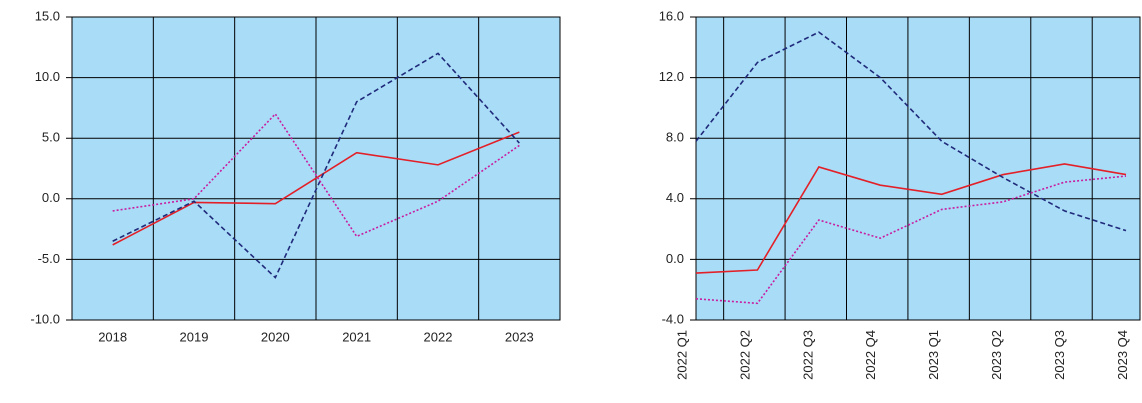 The width and height of the screenshot is (1142, 403). What do you see at coordinates (673, 318) in the screenshot?
I see `y-tick-label: -4.0` at bounding box center [673, 318].